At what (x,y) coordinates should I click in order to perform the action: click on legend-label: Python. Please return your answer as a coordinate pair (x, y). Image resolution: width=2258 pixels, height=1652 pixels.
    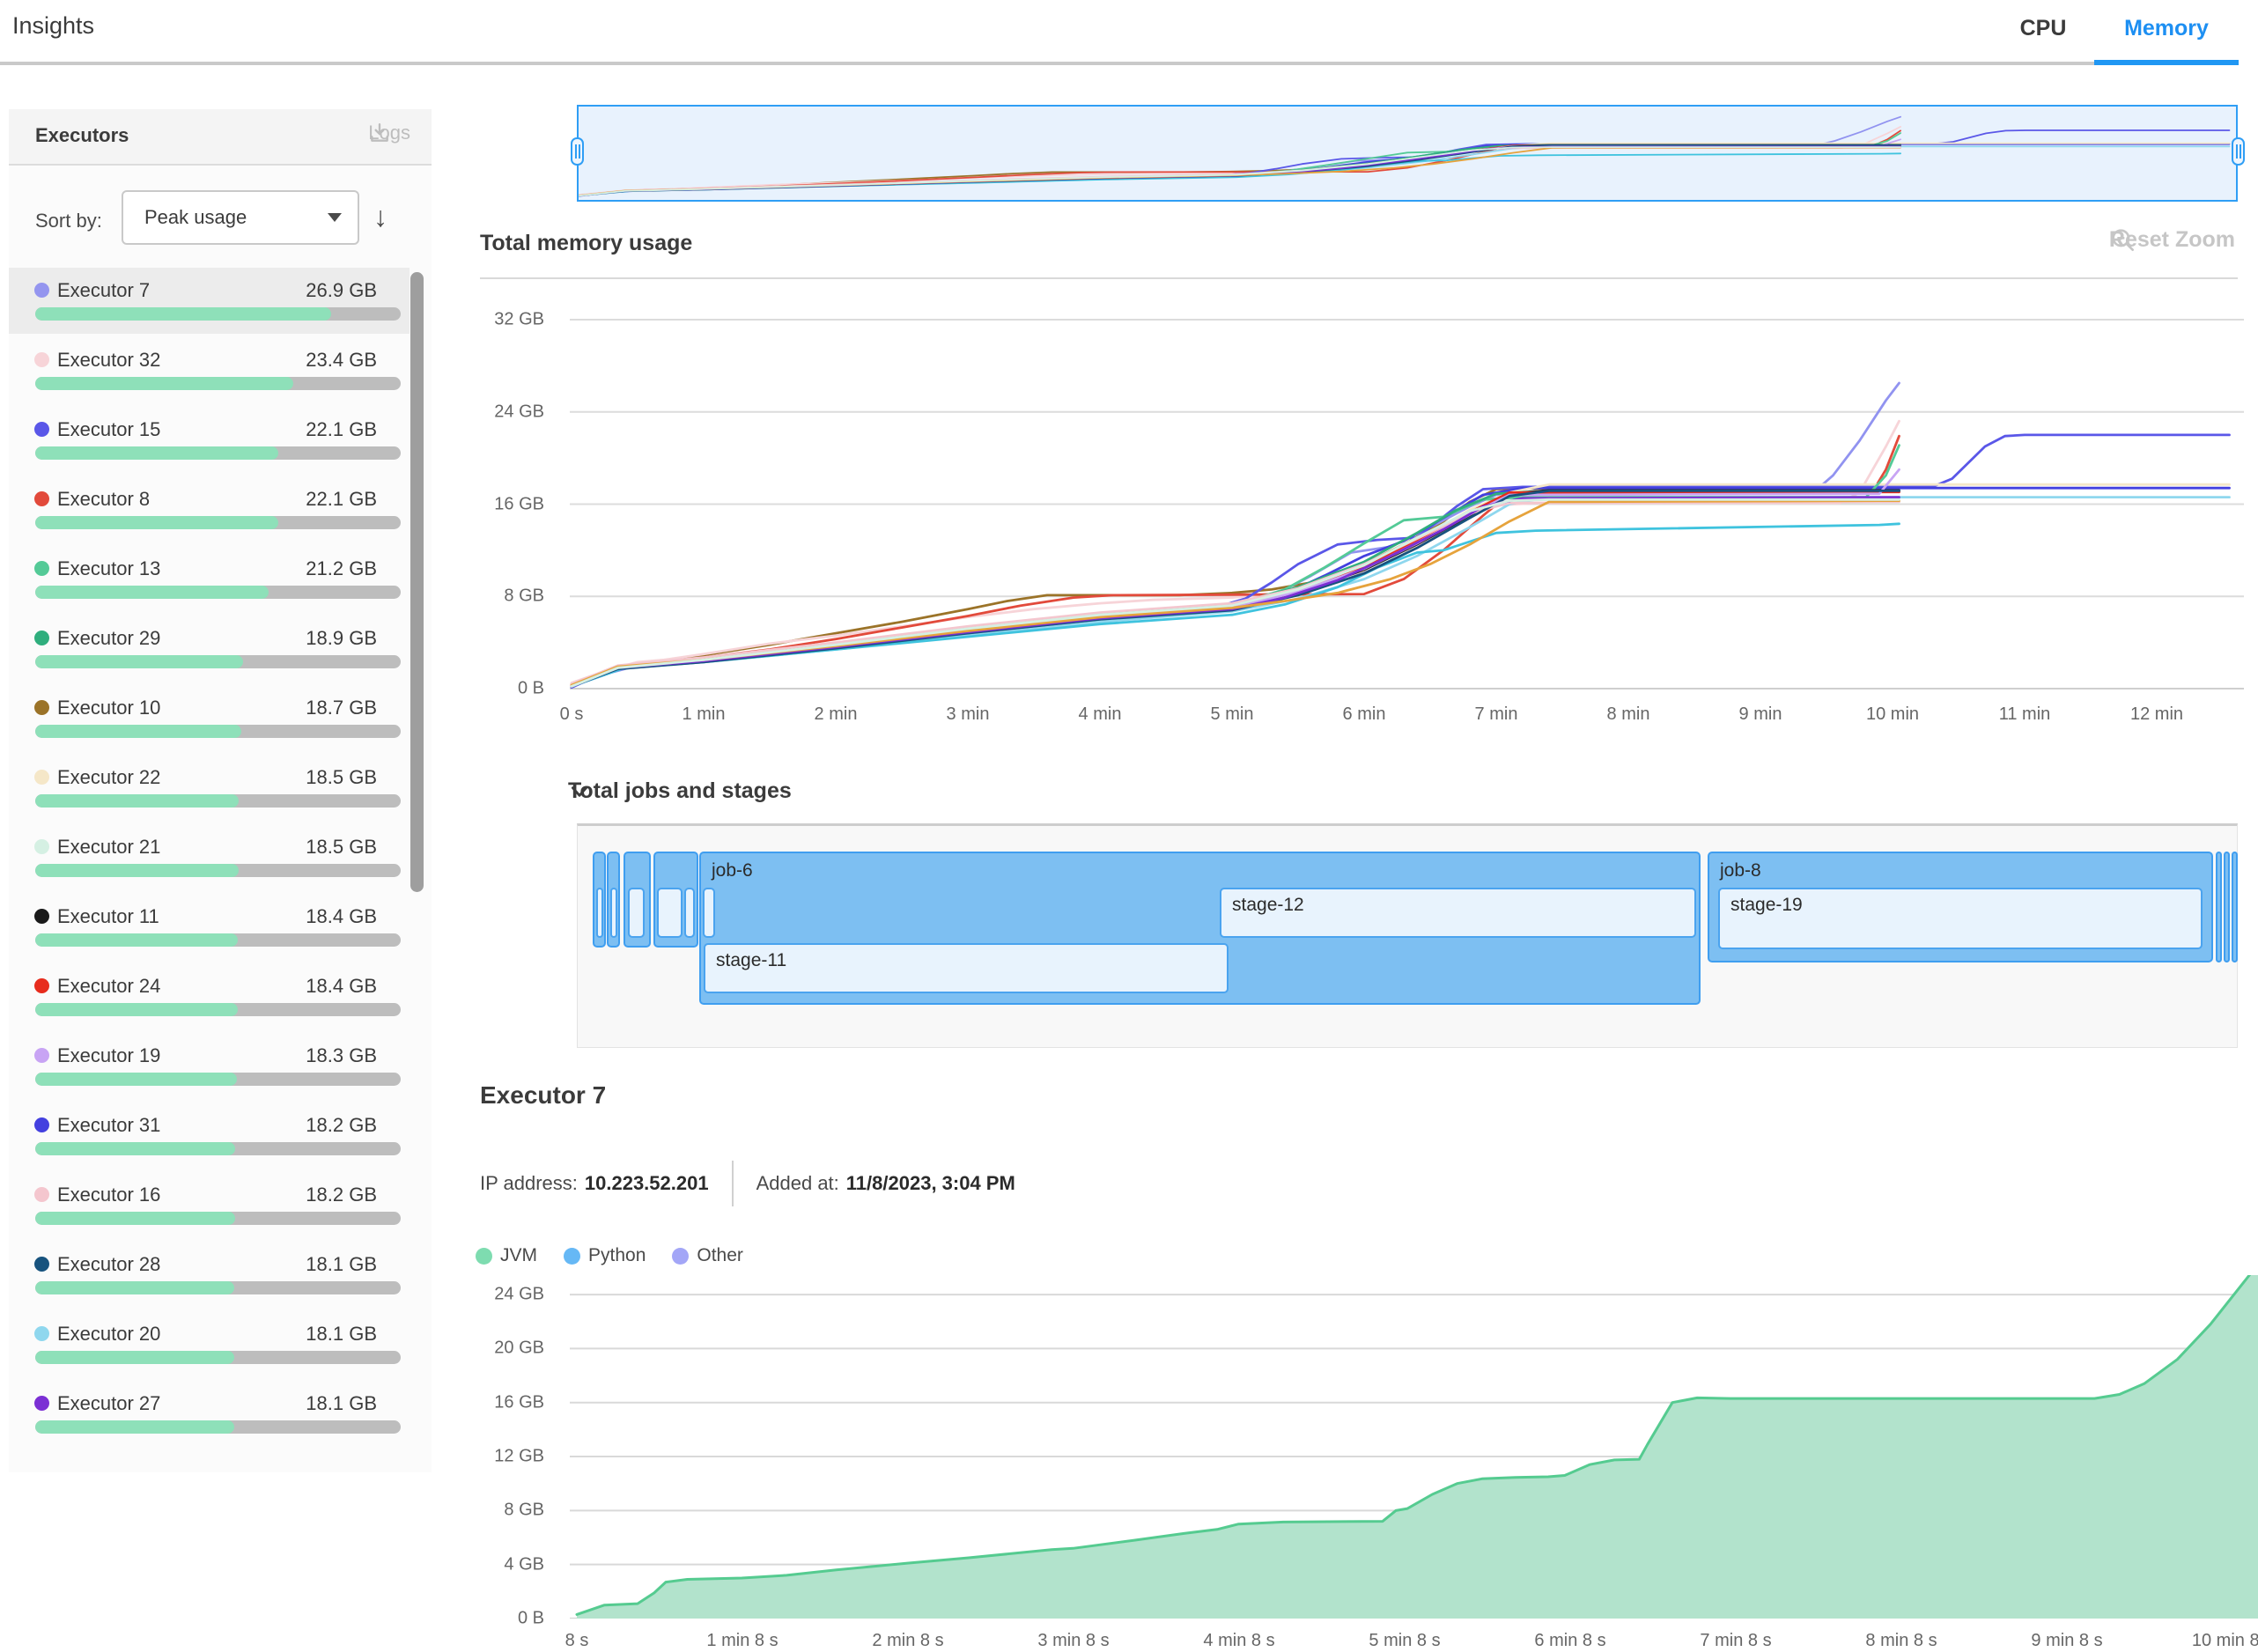
    Looking at the image, I should click on (617, 1255).